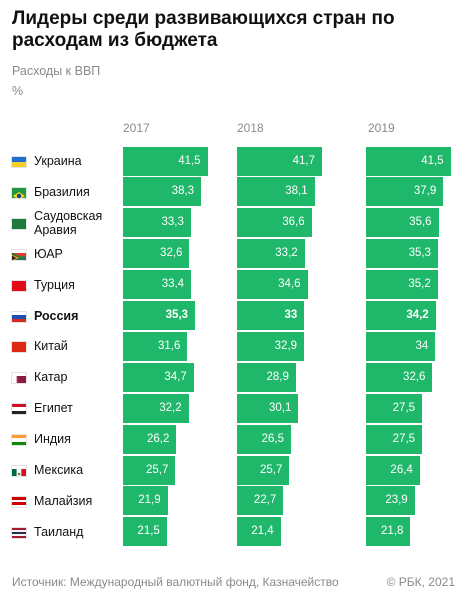 Image resolution: width=467 pixels, height=600 pixels. Describe the element at coordinates (402, 254) in the screenshot. I see `bar-2019: 35,3` at that location.